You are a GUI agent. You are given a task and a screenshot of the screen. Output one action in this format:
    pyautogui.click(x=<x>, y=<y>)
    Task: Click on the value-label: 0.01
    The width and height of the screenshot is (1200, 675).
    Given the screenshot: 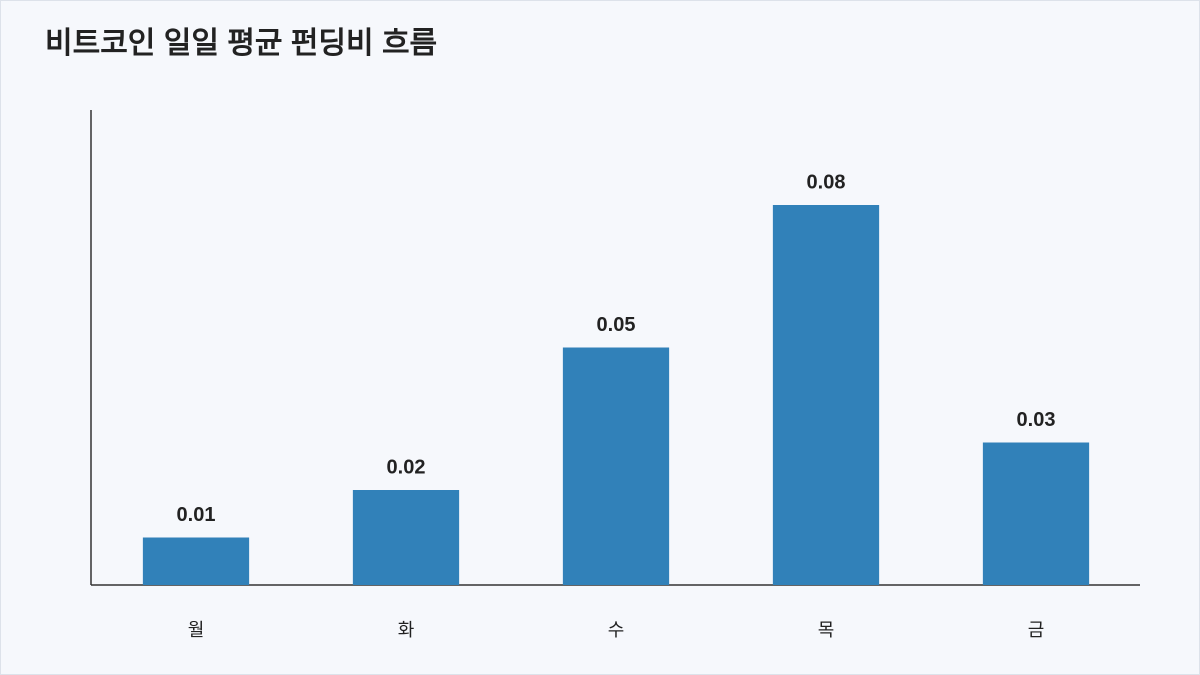 What is the action you would take?
    pyautogui.click(x=196, y=515)
    